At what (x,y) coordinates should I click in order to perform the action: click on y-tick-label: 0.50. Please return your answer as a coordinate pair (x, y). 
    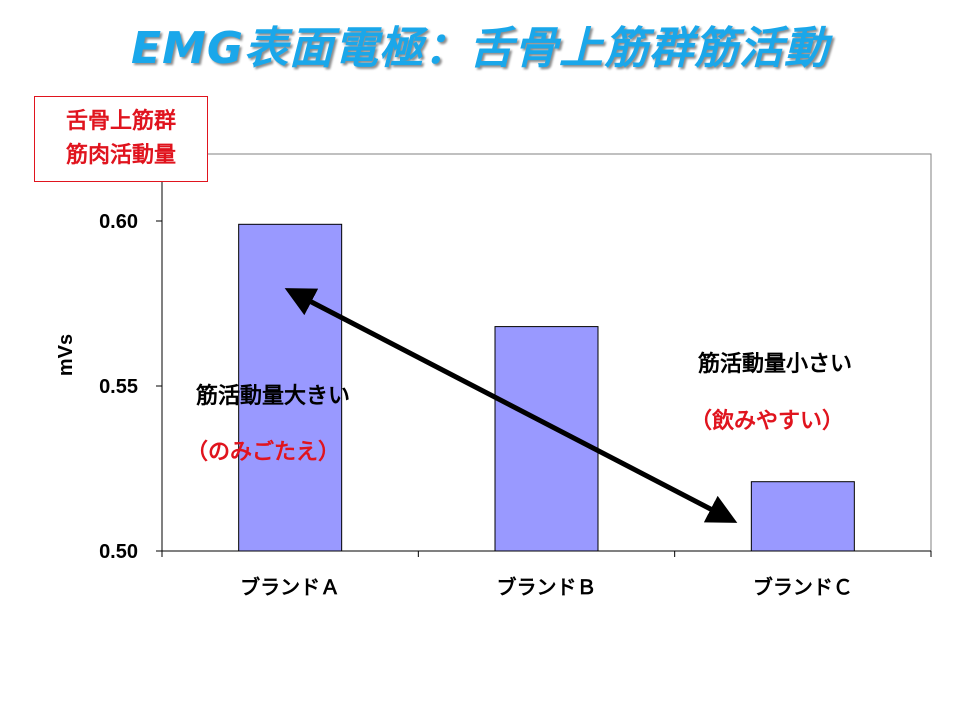
    Looking at the image, I should click on (118, 552).